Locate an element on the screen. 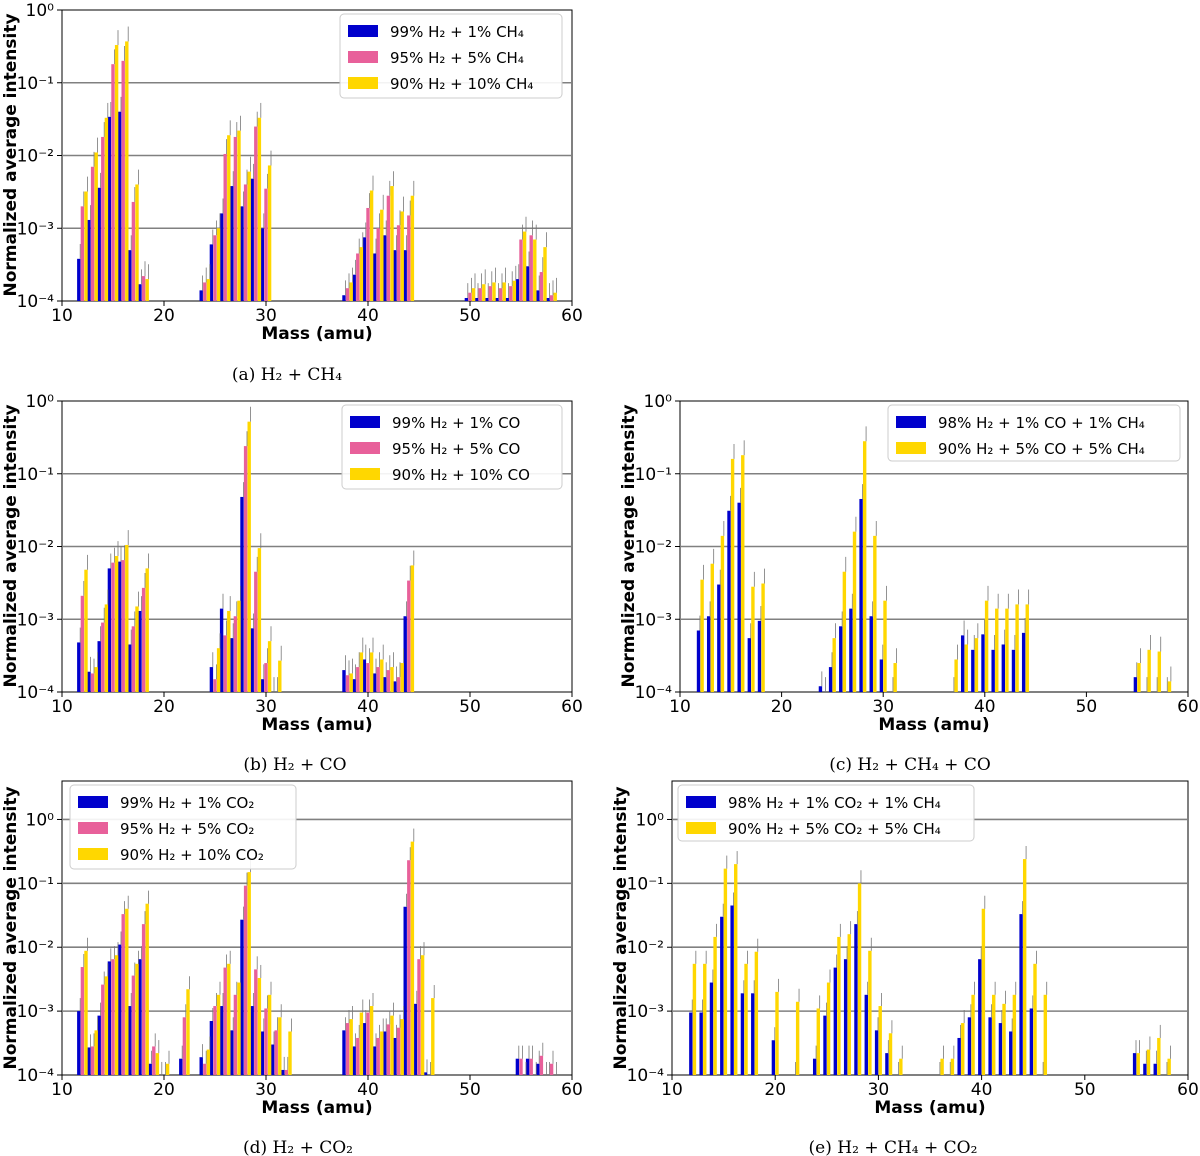  bar-99pct-m18 is located at coordinates (140, 651).